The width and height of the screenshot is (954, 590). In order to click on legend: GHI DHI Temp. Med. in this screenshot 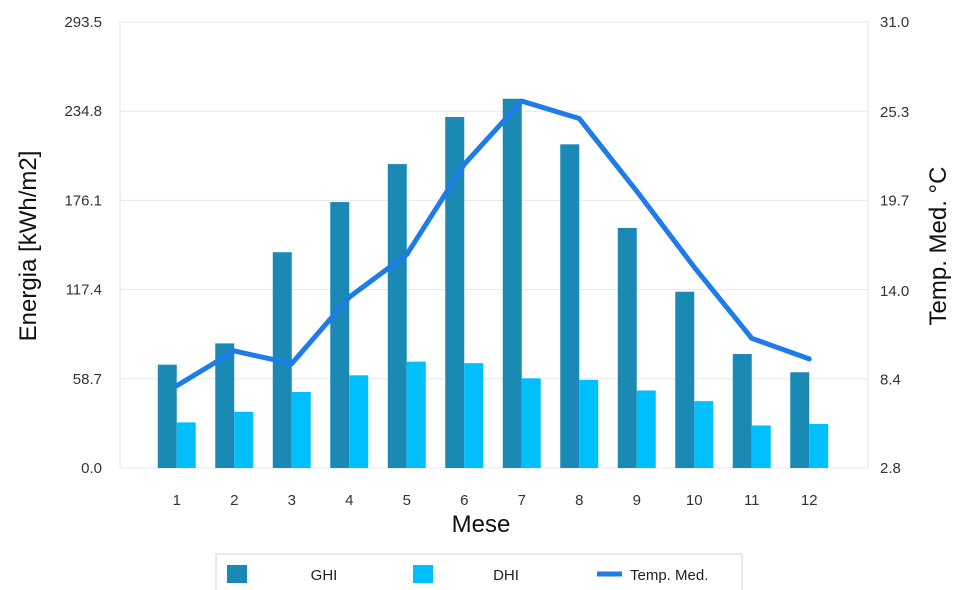, I will do `click(479, 571)`.